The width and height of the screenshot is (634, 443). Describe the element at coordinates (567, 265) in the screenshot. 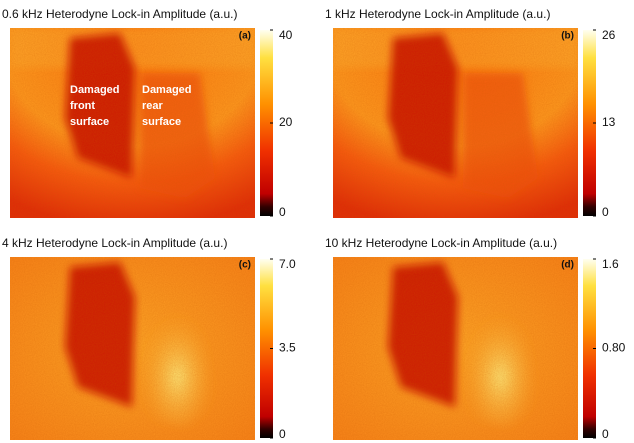

I see `panel-label: (d)` at that location.